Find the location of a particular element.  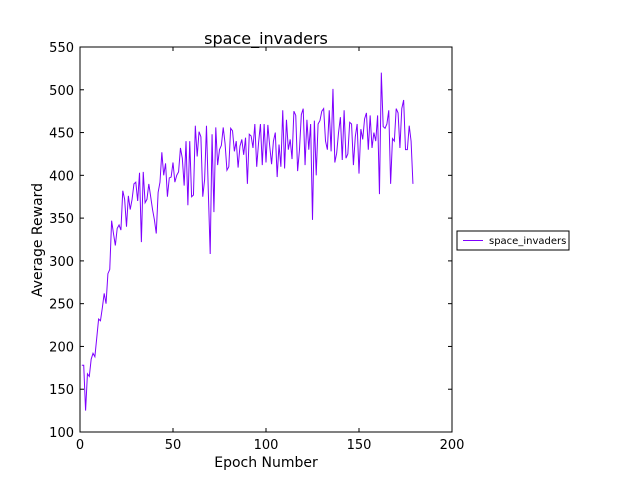

y-tick-label: 200 is located at coordinates (61, 347).